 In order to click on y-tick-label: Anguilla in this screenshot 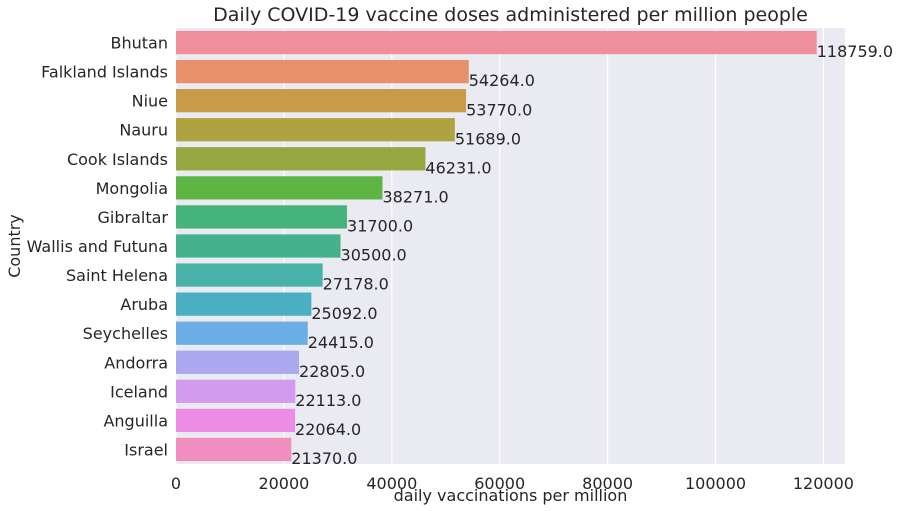, I will do `click(135, 420)`.